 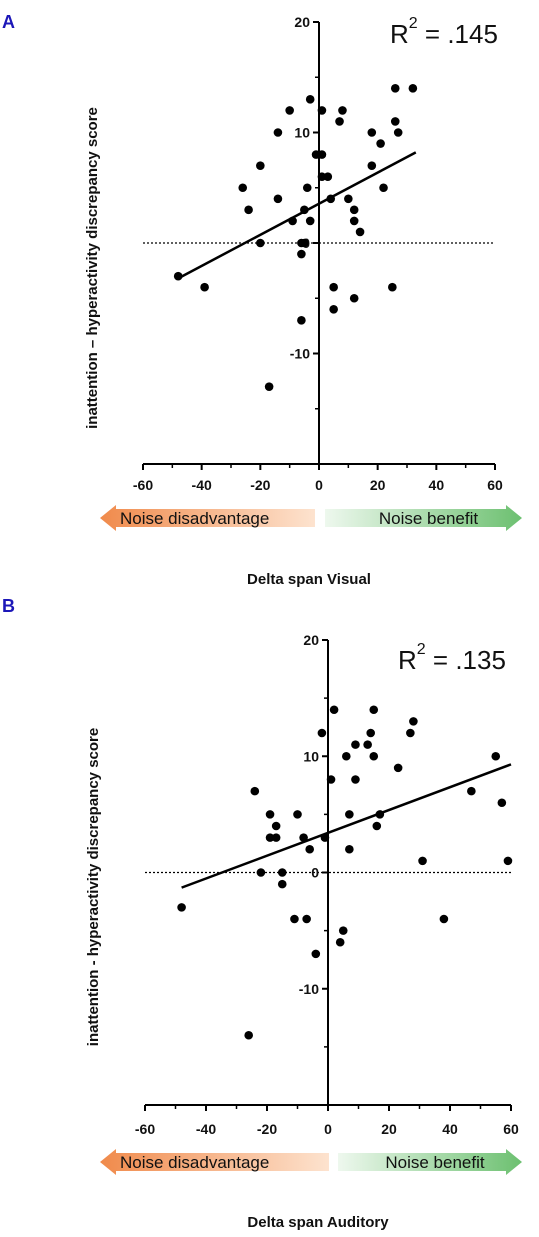 What do you see at coordinates (444, 32) in the screenshot?
I see `r-squared-annotation: R2 = .145` at bounding box center [444, 32].